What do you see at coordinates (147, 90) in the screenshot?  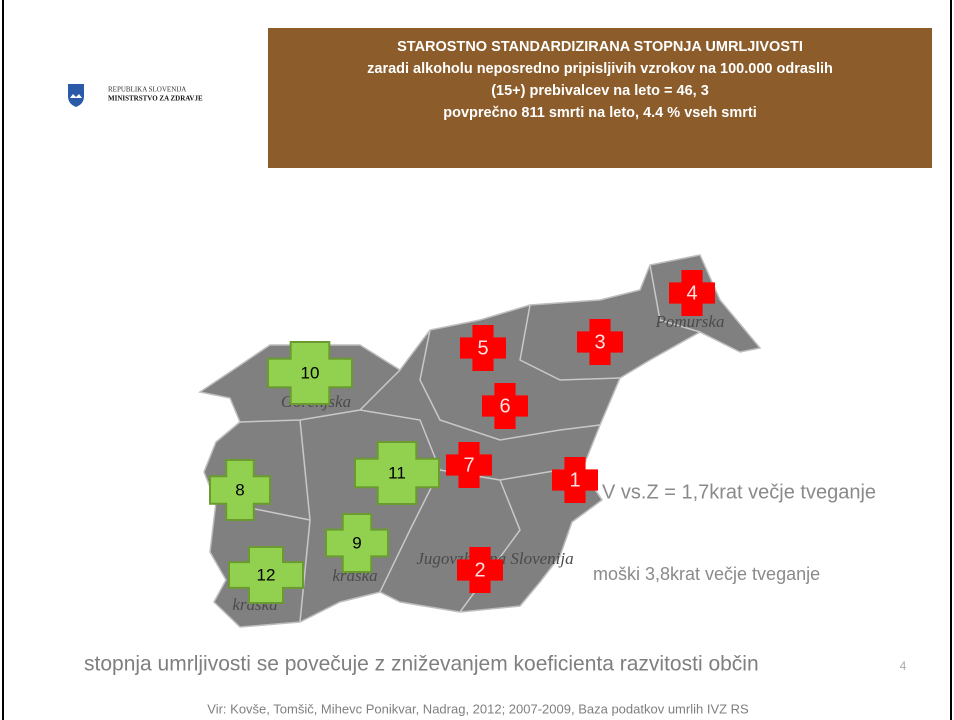 I see `logo-line1: REPUBLIKA SLOVENIJA` at bounding box center [147, 90].